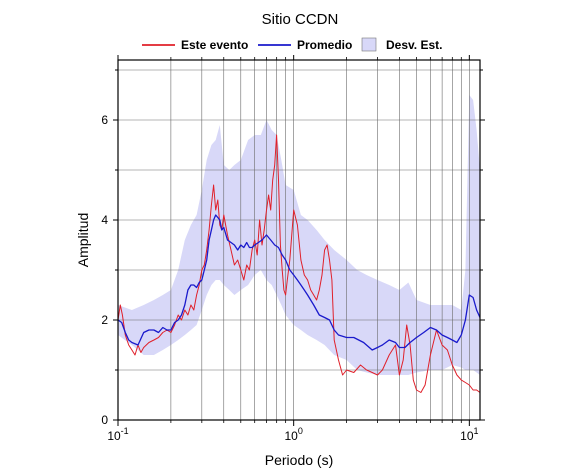 This screenshot has width=586, height=475. Describe the element at coordinates (104, 320) in the screenshot. I see `y-tick-label: 2` at that location.